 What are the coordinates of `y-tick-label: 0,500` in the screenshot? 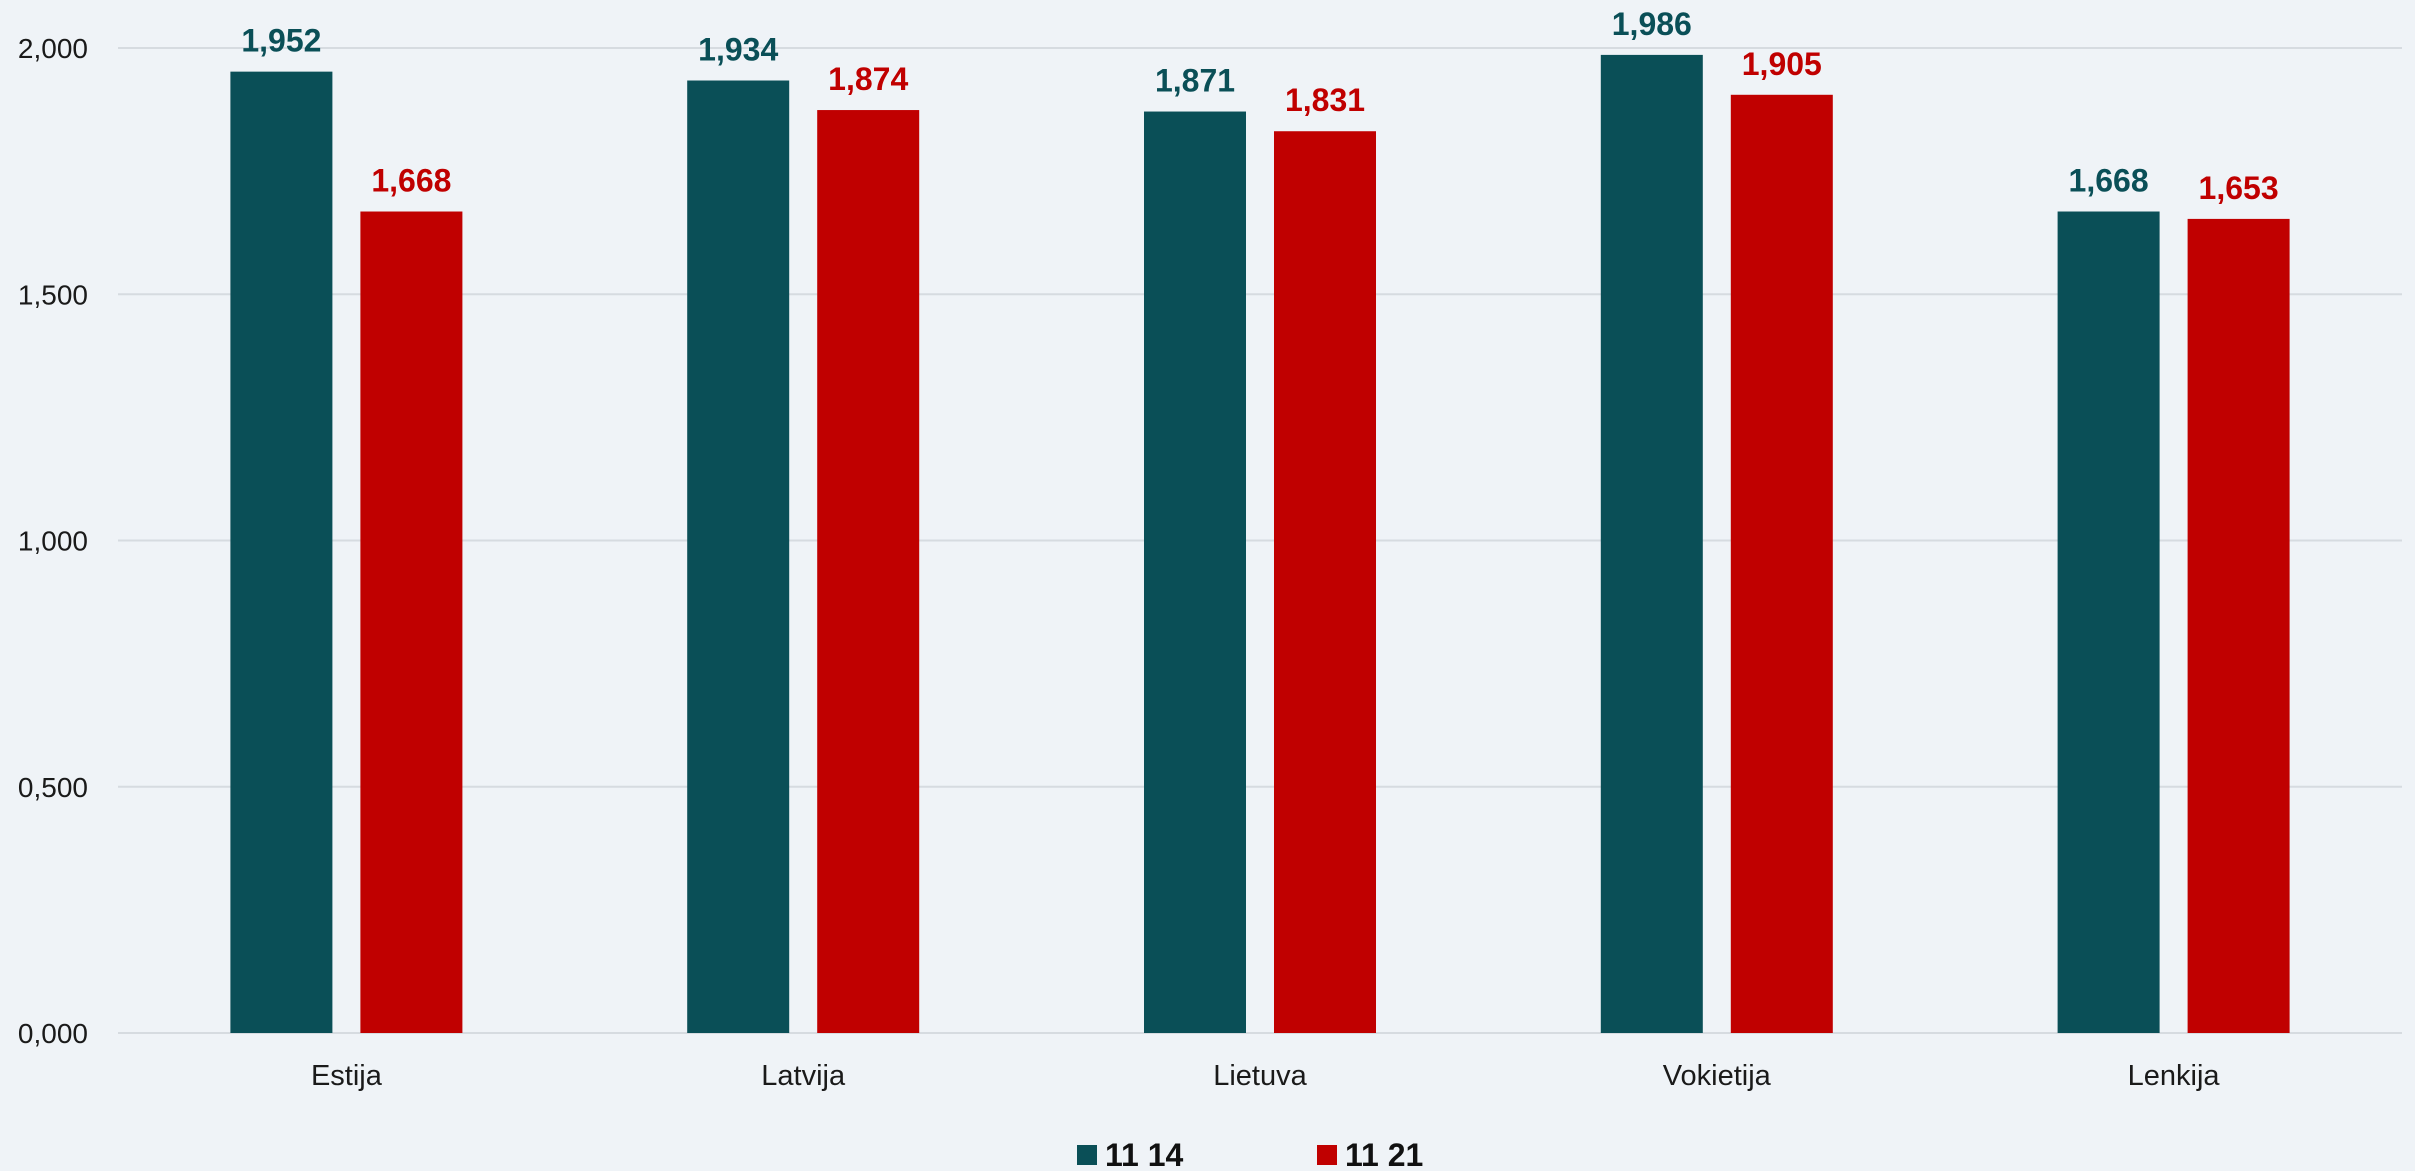 It's located at (53, 787).